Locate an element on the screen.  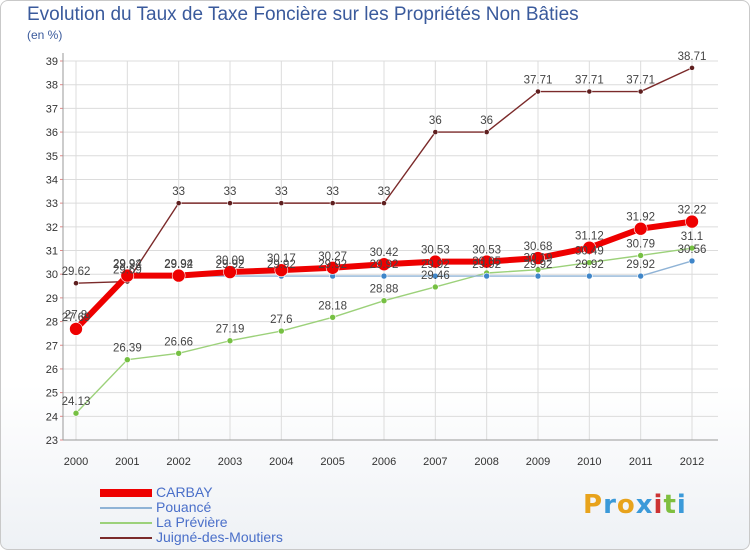
data-label: 30.19 is located at coordinates (538, 259).